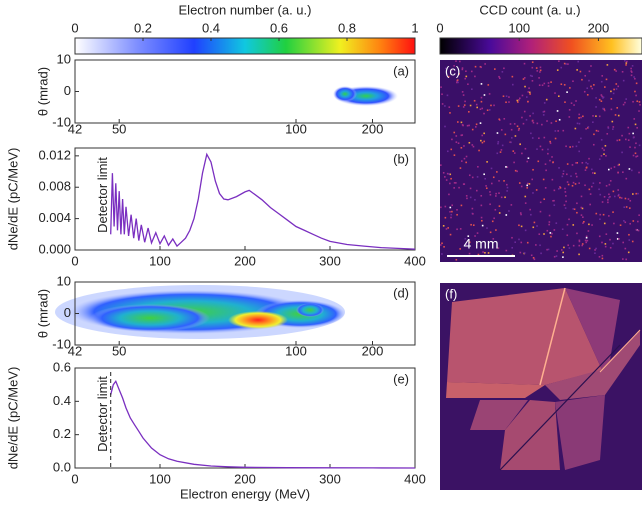  I want to click on colorbar-tick-label: 200, so click(599, 27).